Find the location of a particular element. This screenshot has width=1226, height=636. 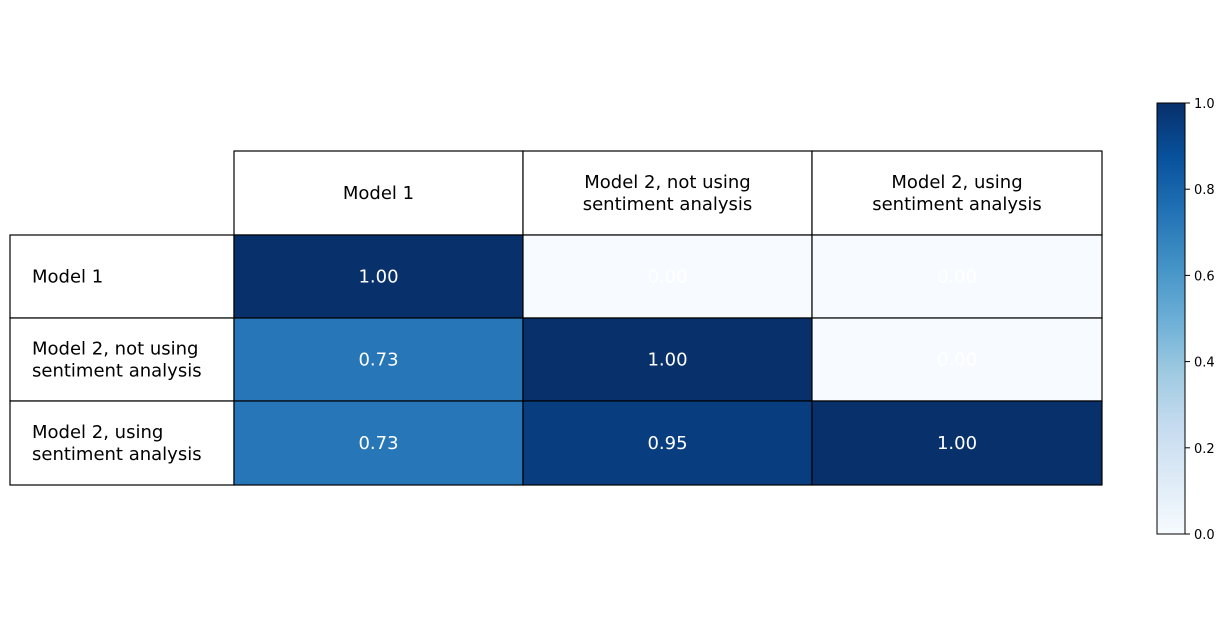

colorbar-gradient is located at coordinates (1171, 318).